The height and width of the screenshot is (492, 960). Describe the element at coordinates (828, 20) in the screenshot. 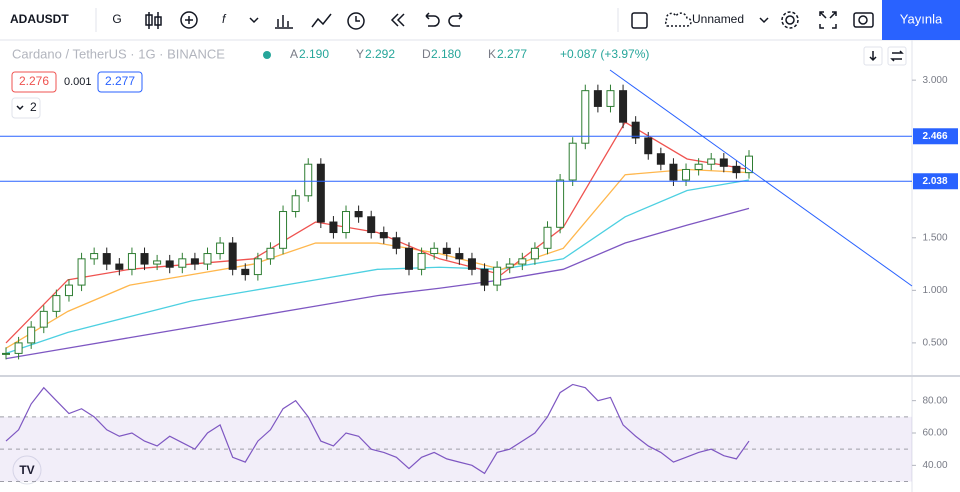

I see `expand-icon` at that location.